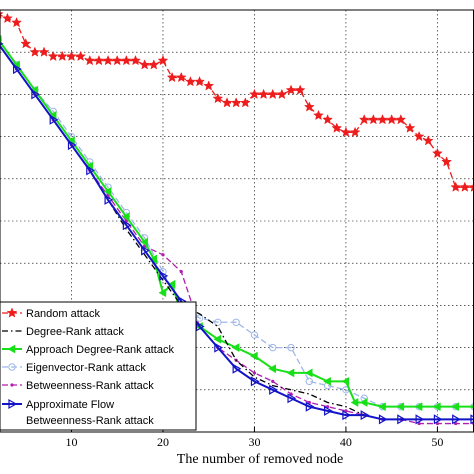 This screenshot has width=474, height=474. Describe the element at coordinates (100, 350) in the screenshot. I see `legend-label-2: Approach Degree-Rank attack` at that location.